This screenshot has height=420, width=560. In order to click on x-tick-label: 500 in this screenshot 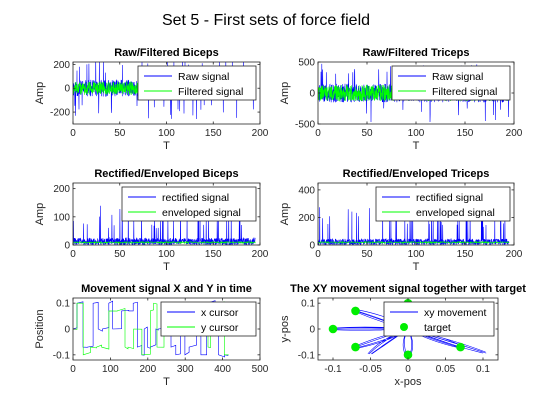, I will do `click(260, 369)`.